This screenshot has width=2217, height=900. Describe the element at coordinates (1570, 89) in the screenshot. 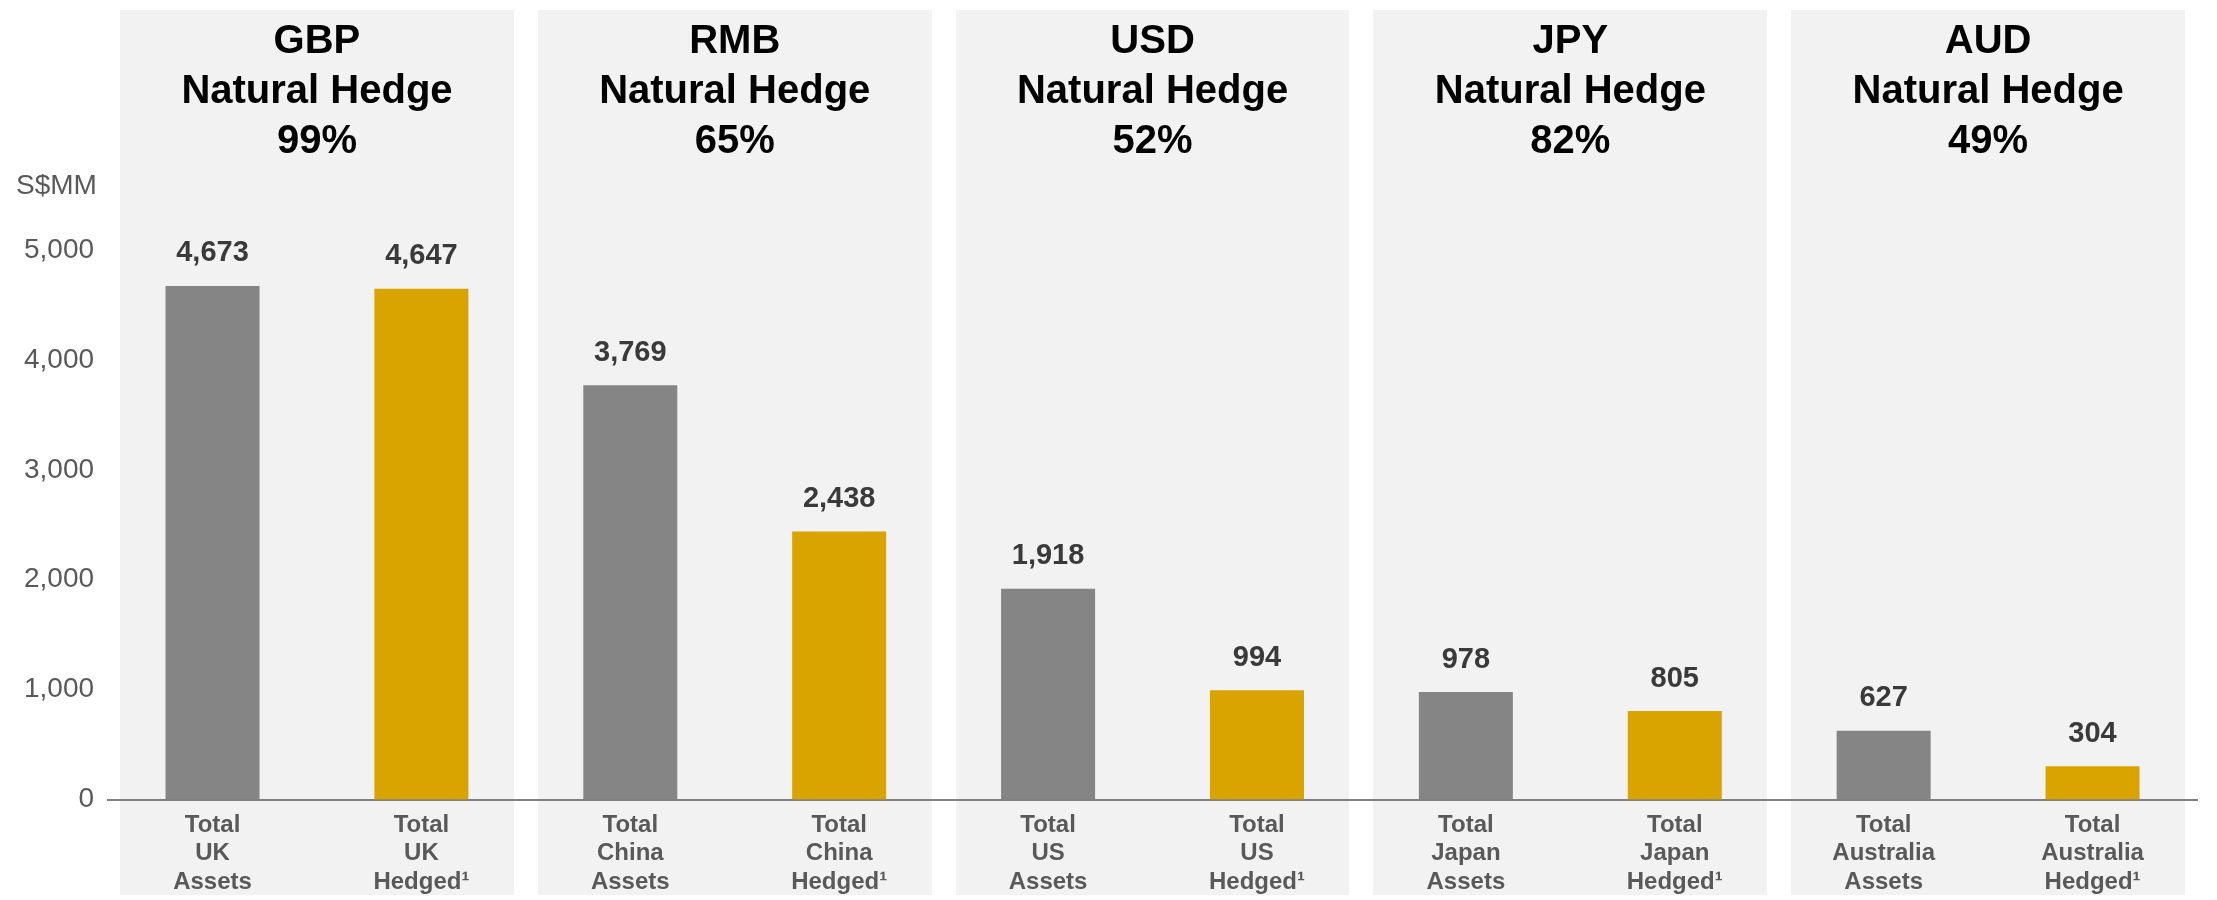

I see `text: JPY Natural Hedge 82%` at that location.